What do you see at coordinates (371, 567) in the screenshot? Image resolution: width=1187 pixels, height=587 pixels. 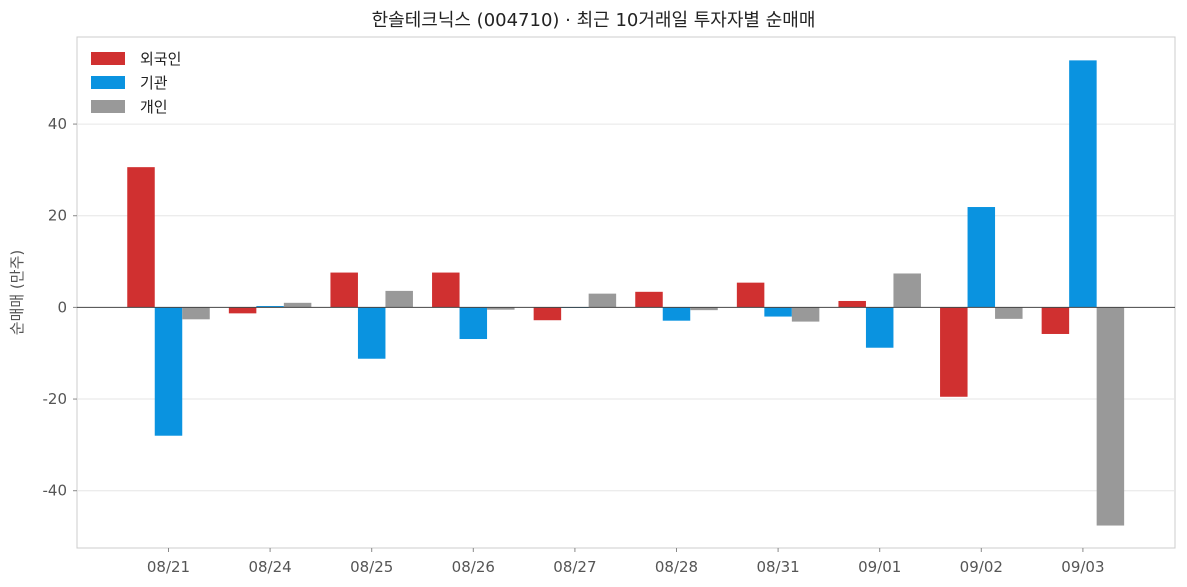 I see `x-tick-label: 08/25` at bounding box center [371, 567].